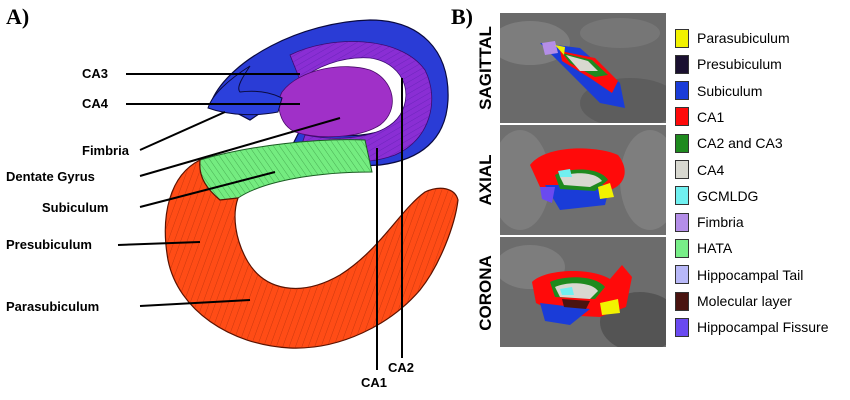  I want to click on legend-item: Presubiculum, so click(728, 64).